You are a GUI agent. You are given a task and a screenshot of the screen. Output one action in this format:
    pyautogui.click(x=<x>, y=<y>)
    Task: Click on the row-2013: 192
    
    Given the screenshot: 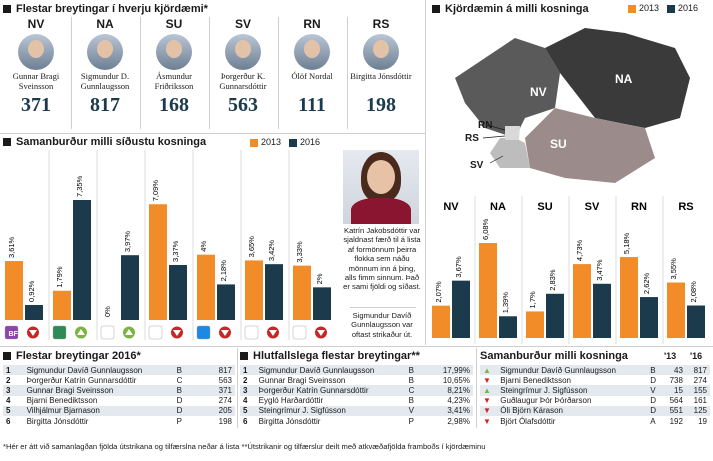 What is the action you would take?
    pyautogui.click(x=676, y=421)
    